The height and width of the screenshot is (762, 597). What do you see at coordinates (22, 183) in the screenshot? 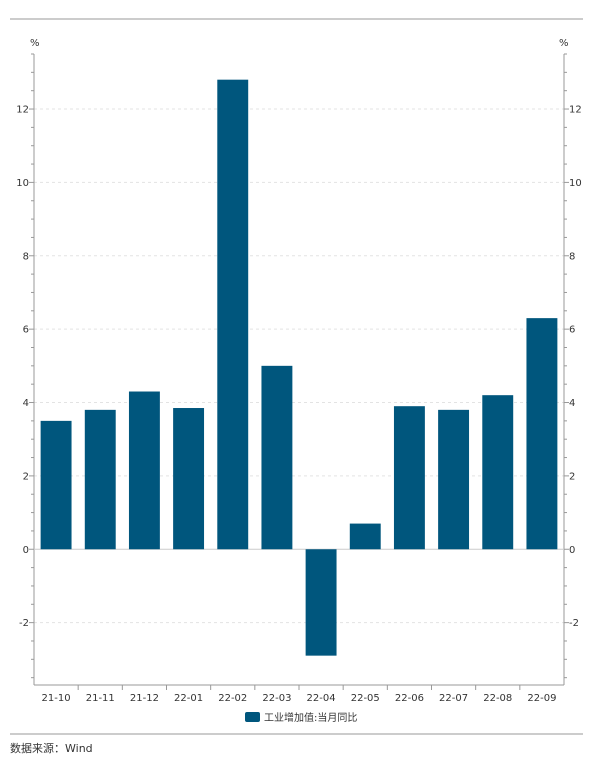
I see `y-tick-label-left: 10` at bounding box center [22, 183].